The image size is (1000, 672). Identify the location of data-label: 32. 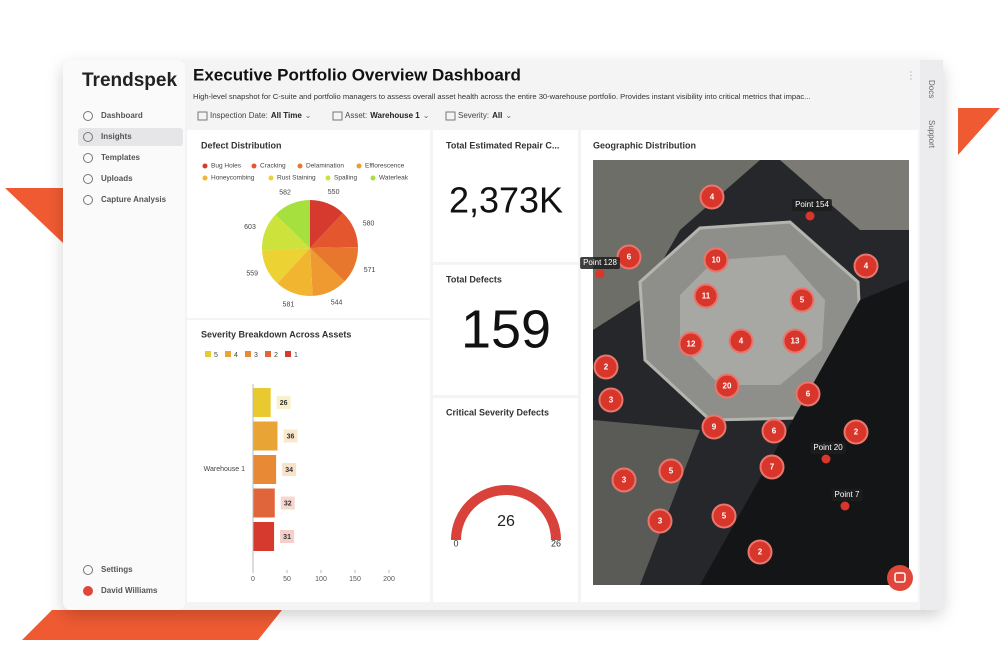
(288, 503).